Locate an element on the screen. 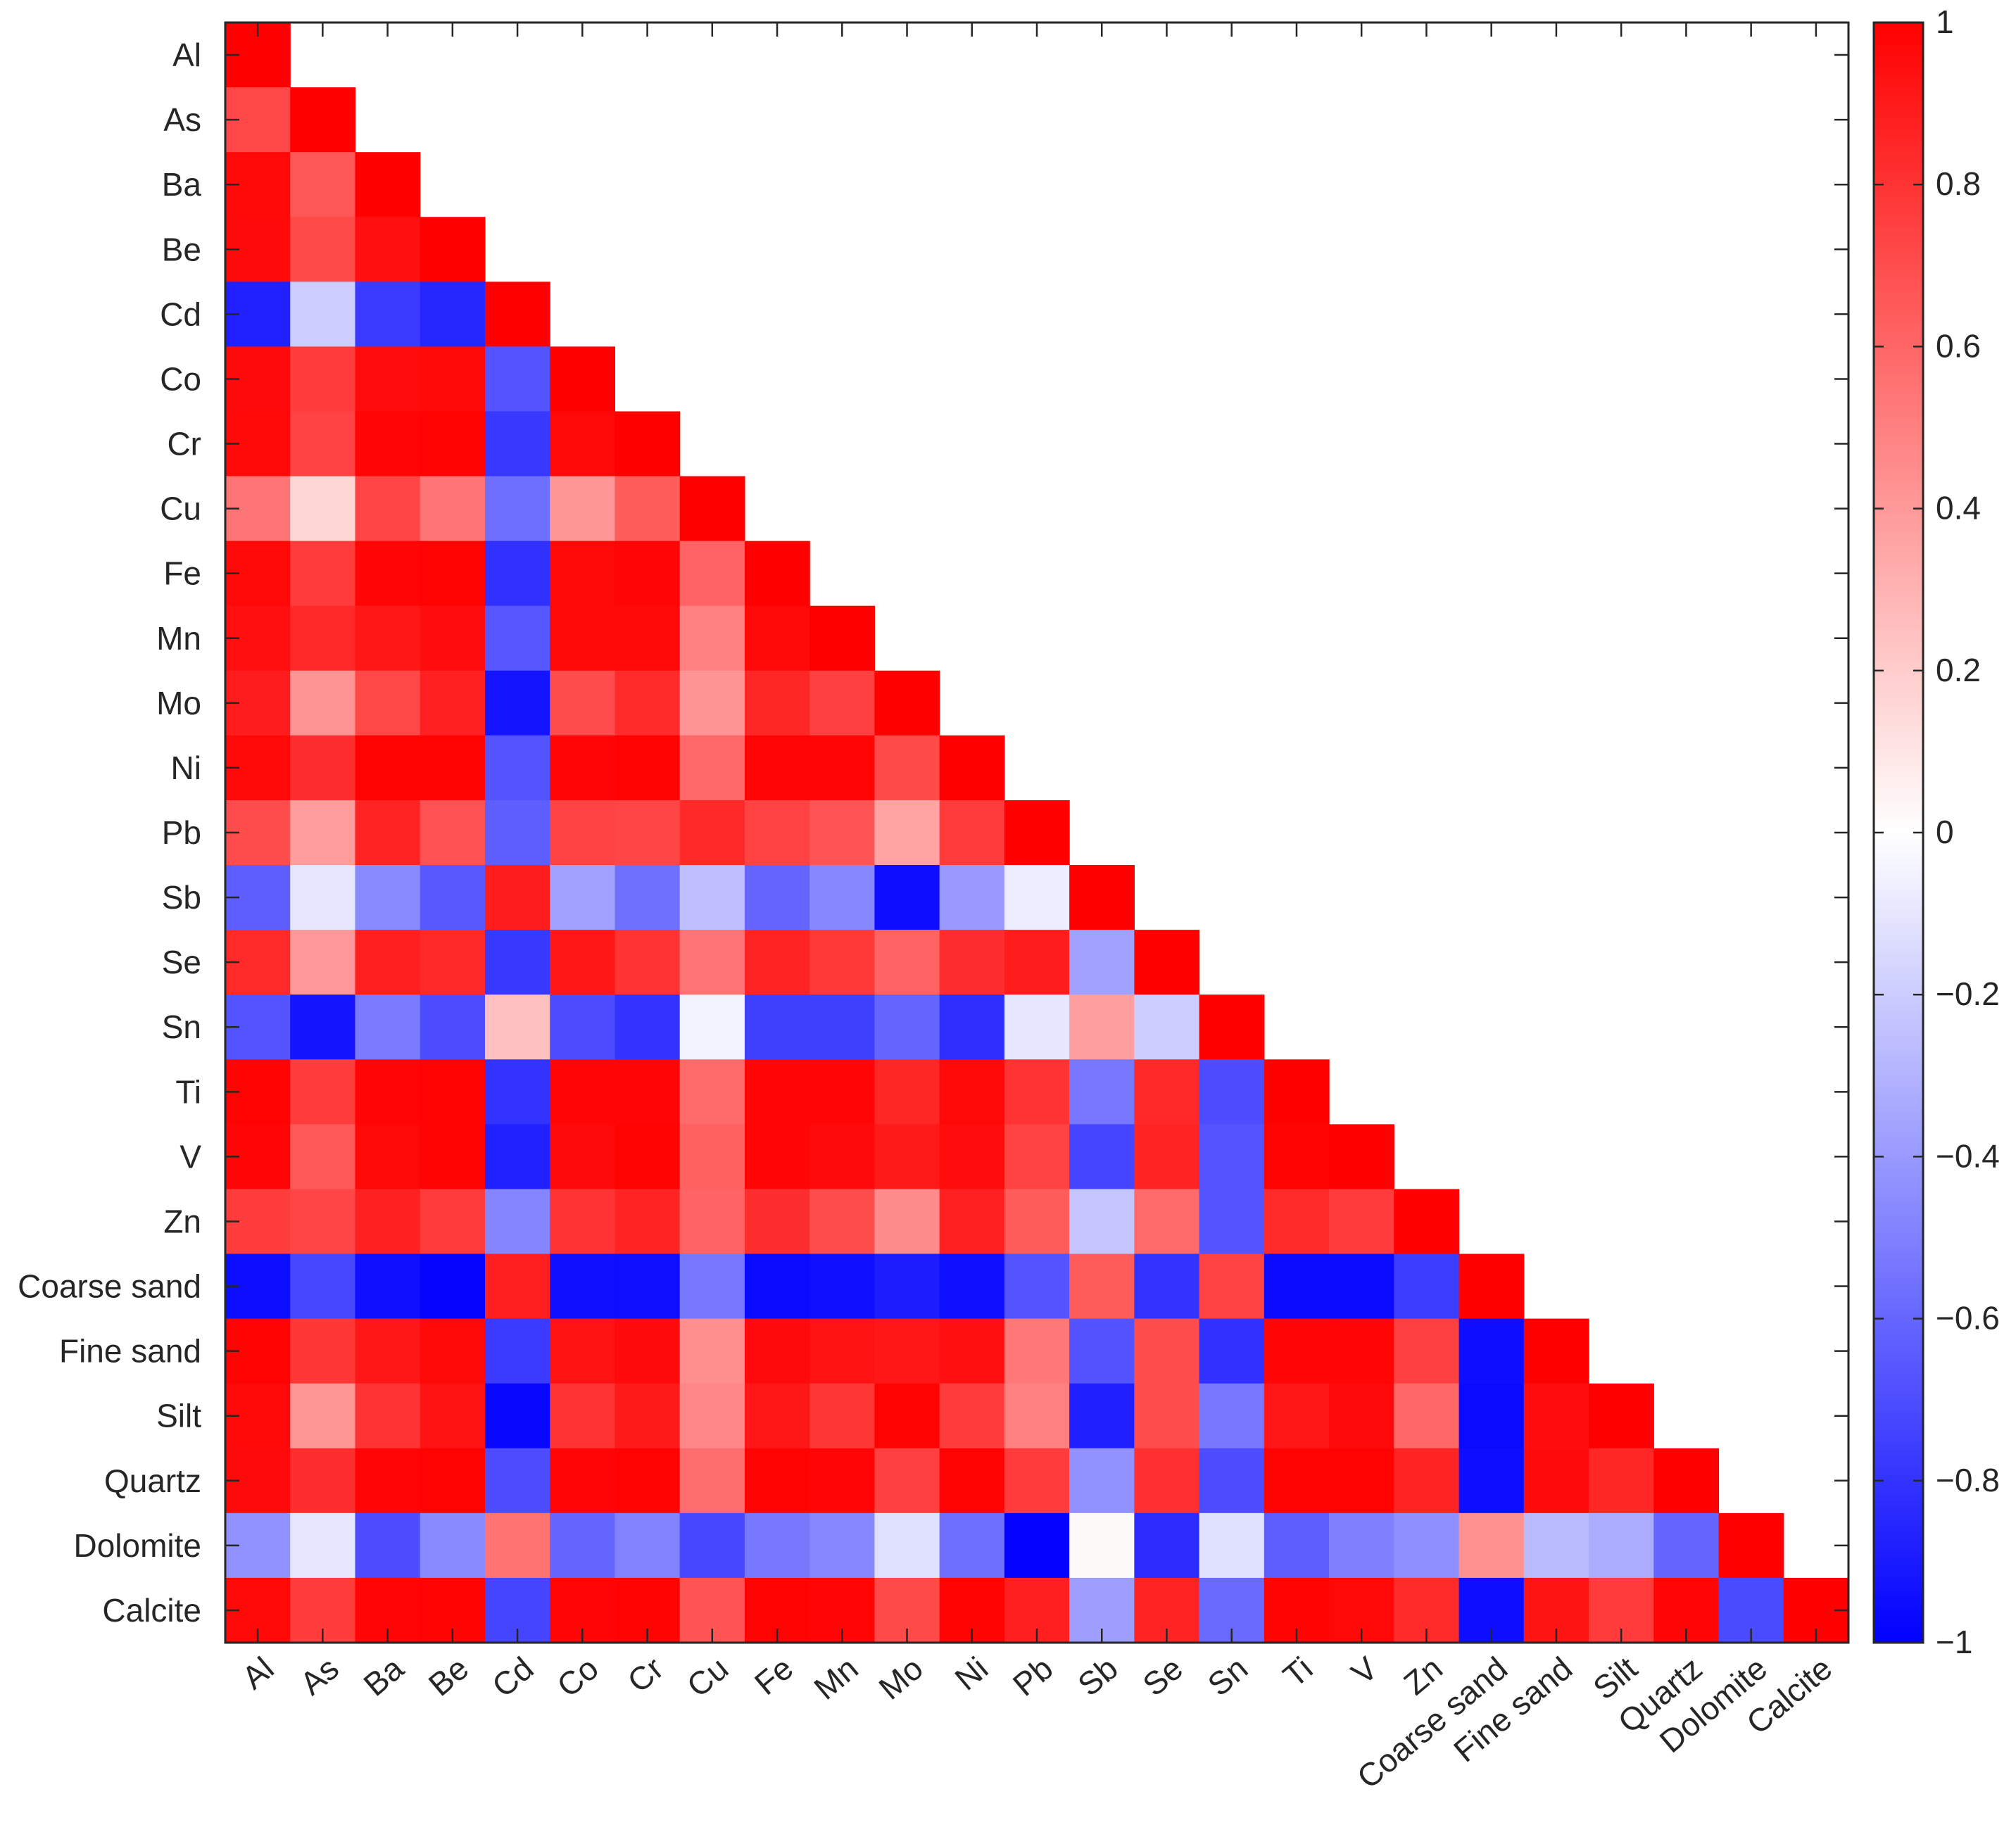 The image size is (2016, 1832). colorbar-tick-label: 1 is located at coordinates (1945, 22).